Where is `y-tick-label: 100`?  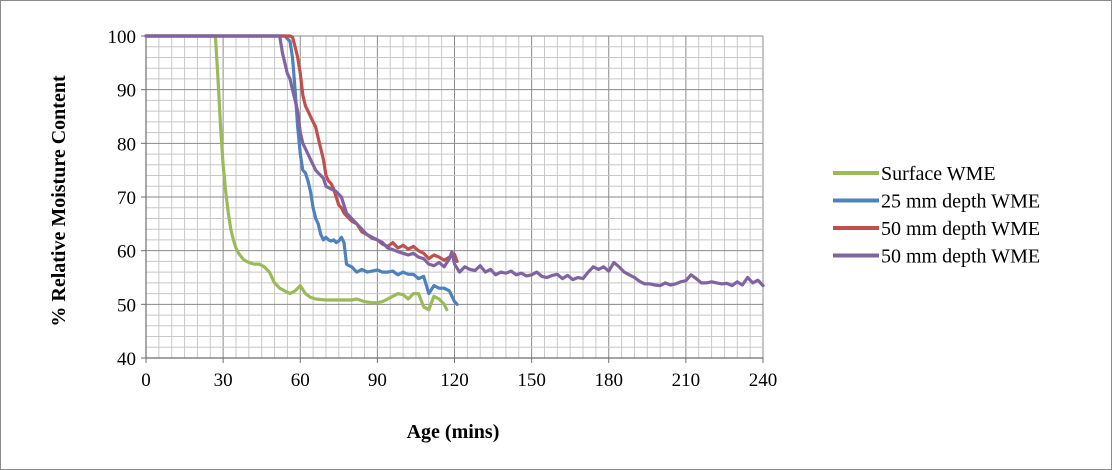 y-tick-label: 100 is located at coordinates (122, 37).